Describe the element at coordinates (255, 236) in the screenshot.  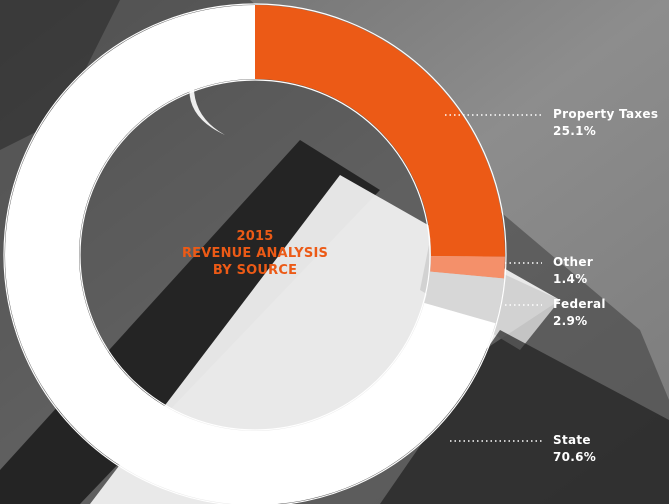
I see `chart-title-year: 2015` at that location.